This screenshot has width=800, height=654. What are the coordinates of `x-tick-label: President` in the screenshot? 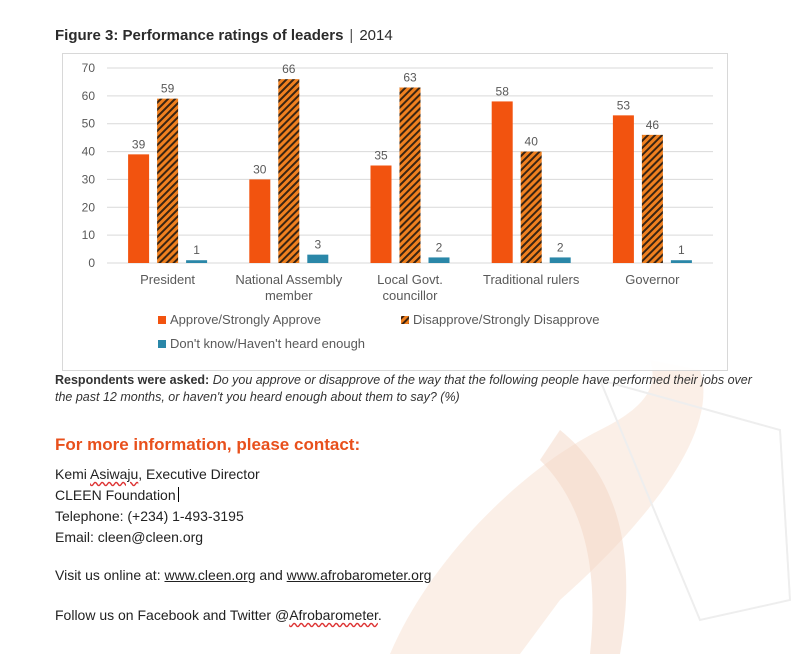 It's located at (167, 279).